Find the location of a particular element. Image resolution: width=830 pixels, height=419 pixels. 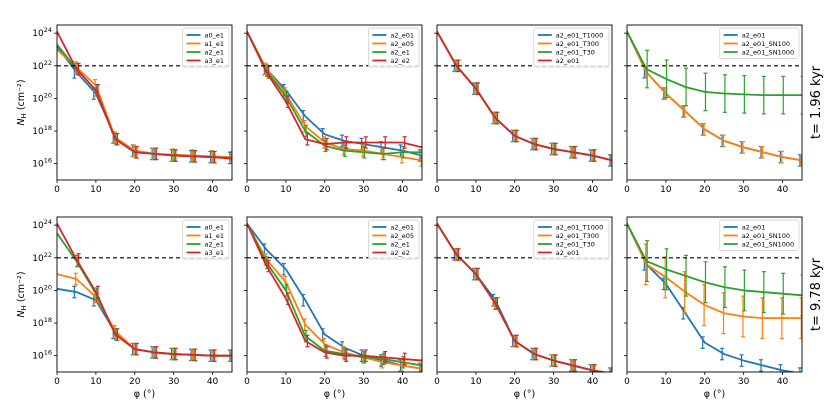

legend-entry: a2_e01_SN1000 is located at coordinates (768, 244).